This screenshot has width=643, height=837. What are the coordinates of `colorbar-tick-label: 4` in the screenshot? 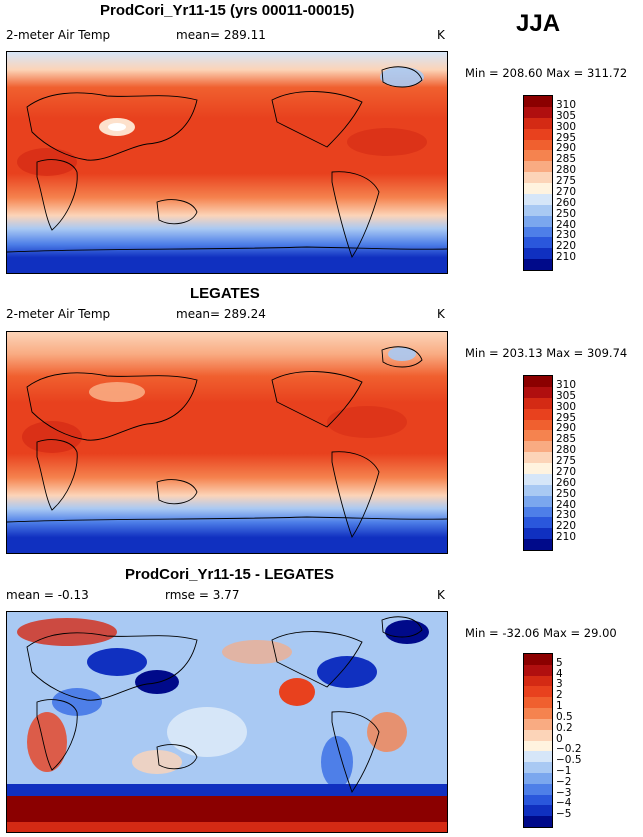 It's located at (559, 673).